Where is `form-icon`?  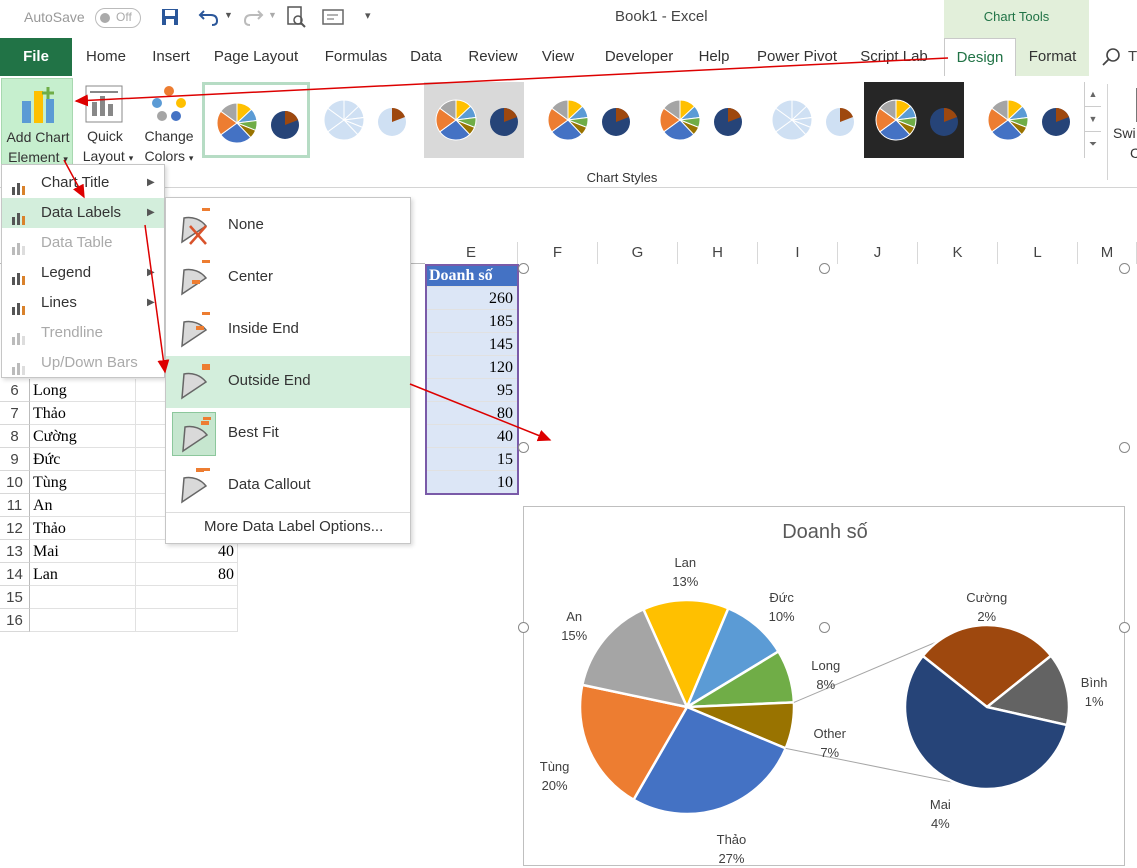
form-icon is located at coordinates (333, 17).